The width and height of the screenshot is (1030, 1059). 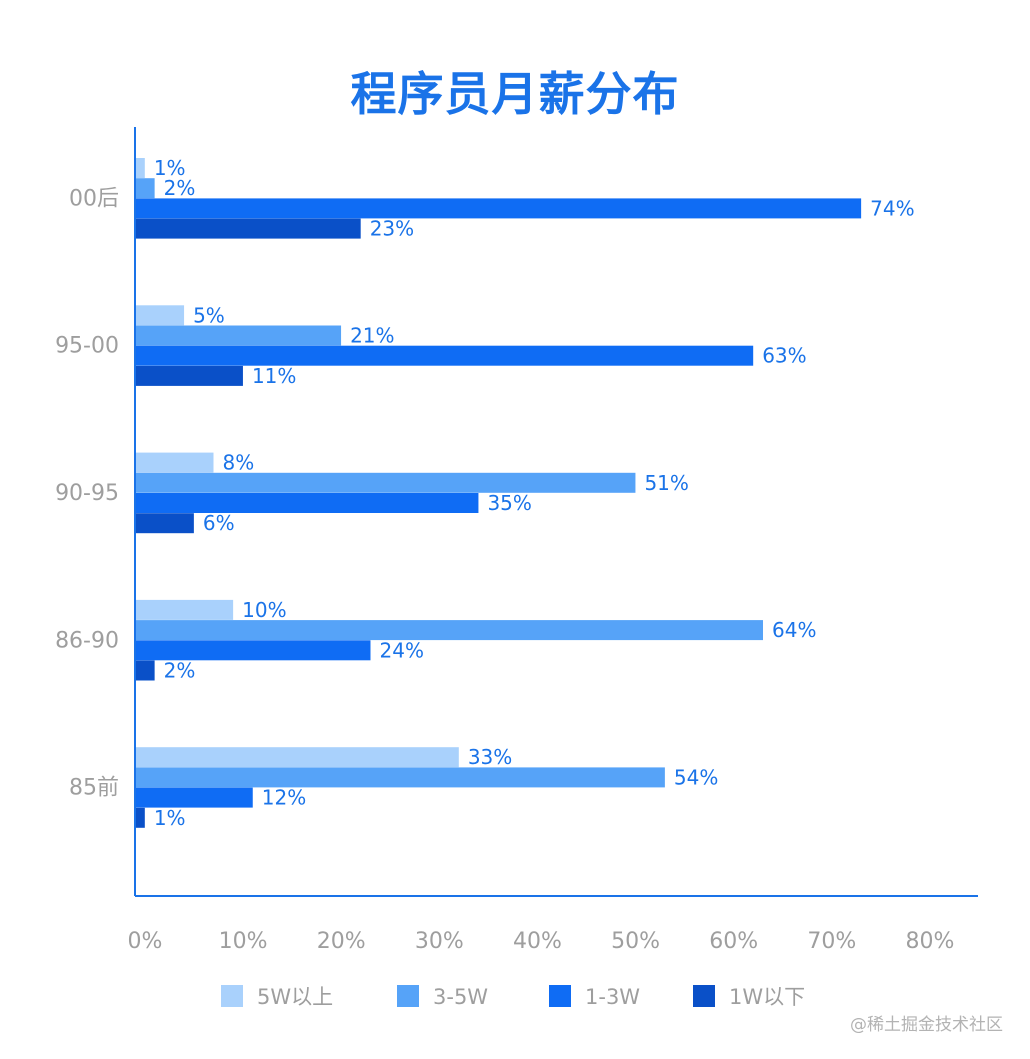 What do you see at coordinates (94, 198) in the screenshot?
I see `y-tick-label: 00后` at bounding box center [94, 198].